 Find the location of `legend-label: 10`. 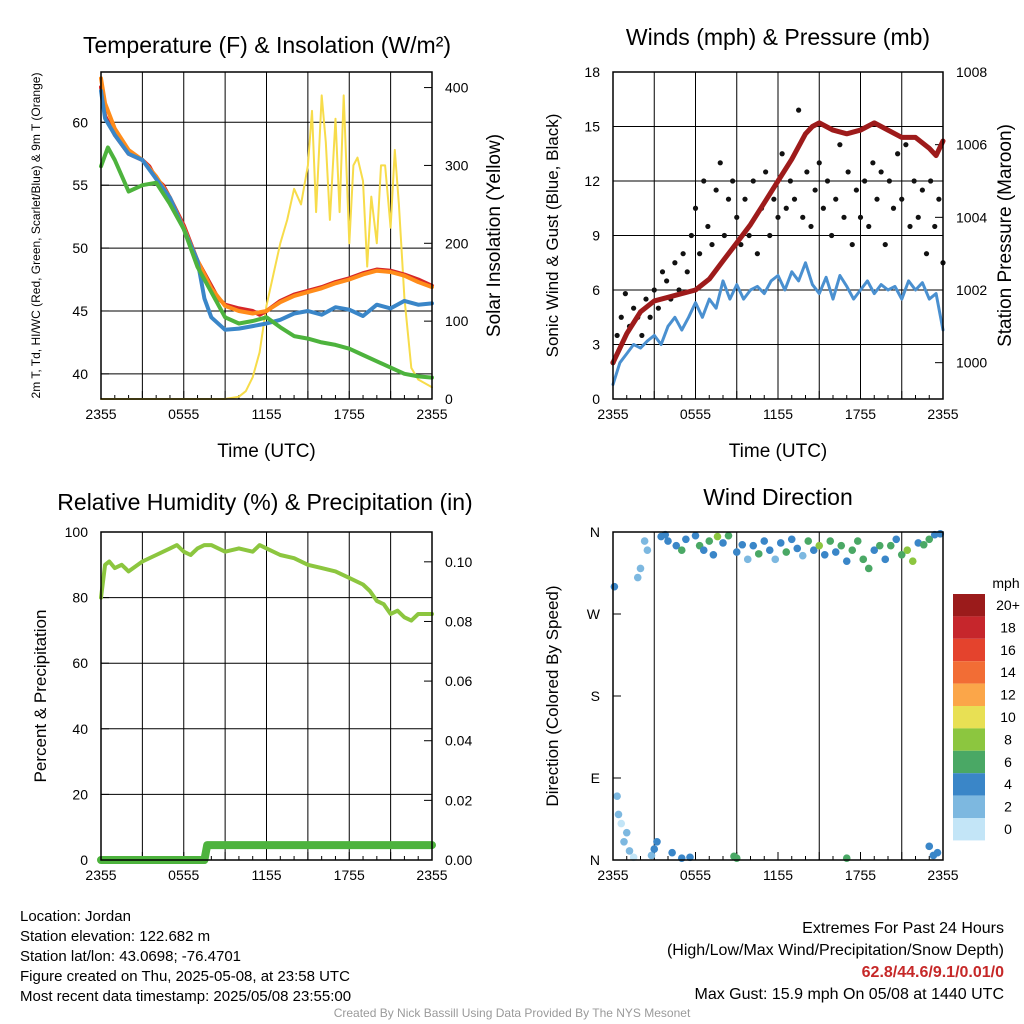

legend-label: 10 is located at coordinates (1008, 717).